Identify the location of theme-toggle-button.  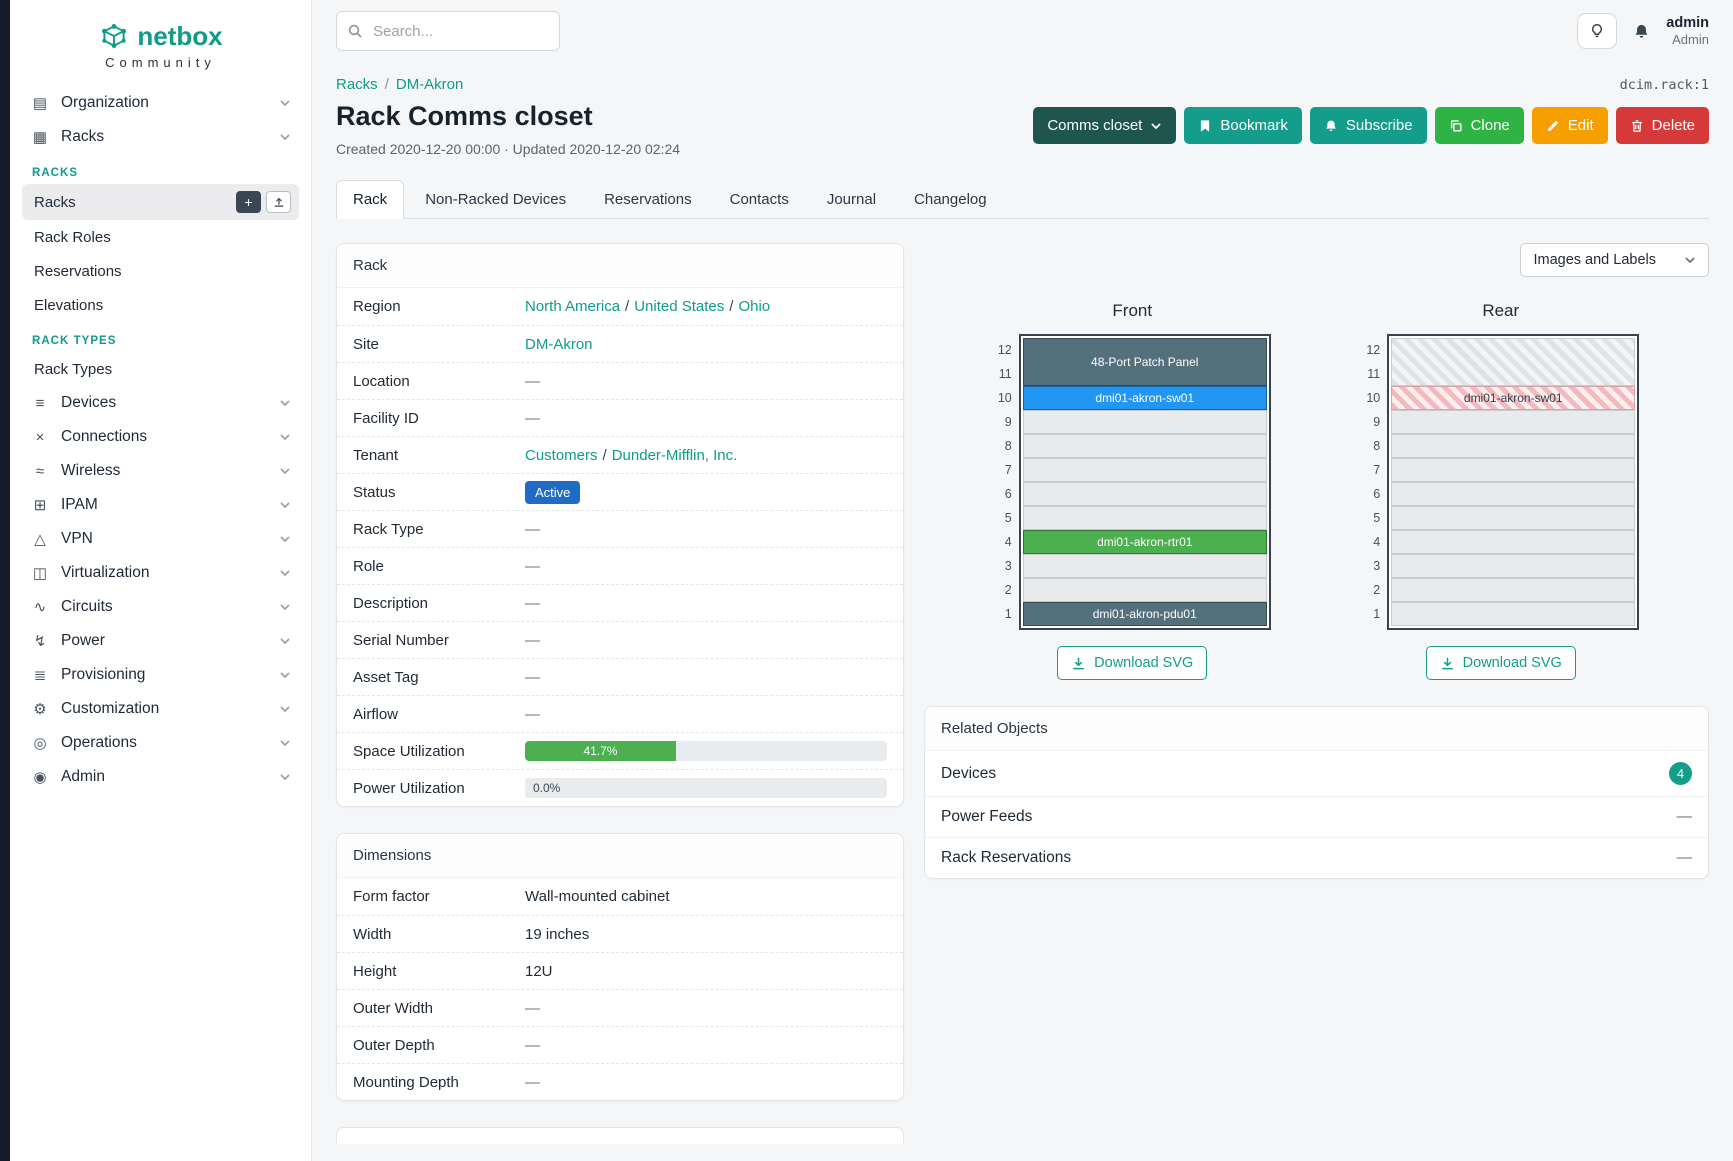
(1597, 31).